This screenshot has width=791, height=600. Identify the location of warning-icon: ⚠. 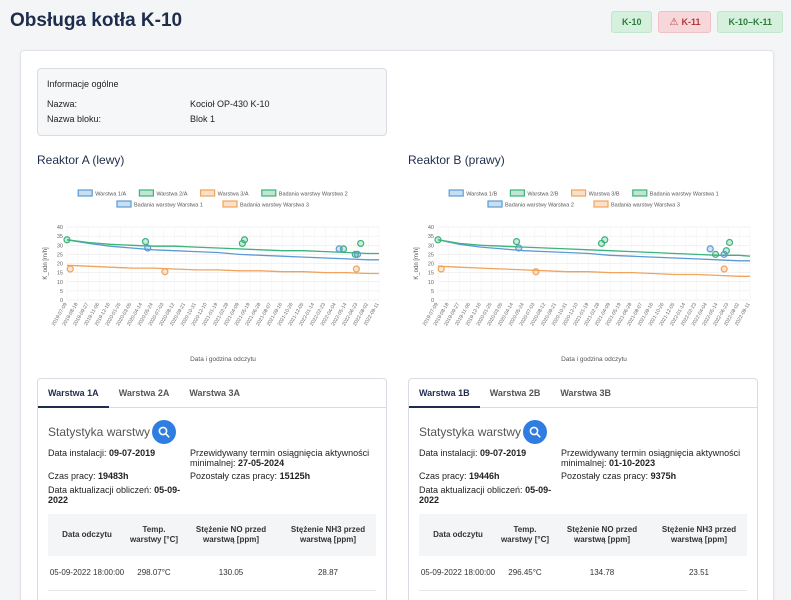
(674, 22).